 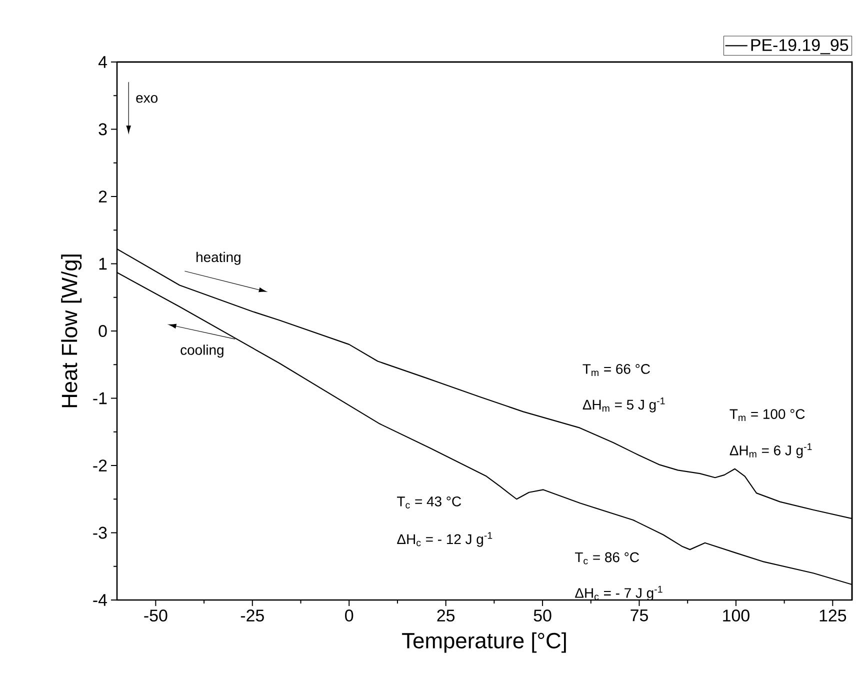 I want to click on annotation: T$_{m}$ = 100 °C, so click(x=767, y=415).